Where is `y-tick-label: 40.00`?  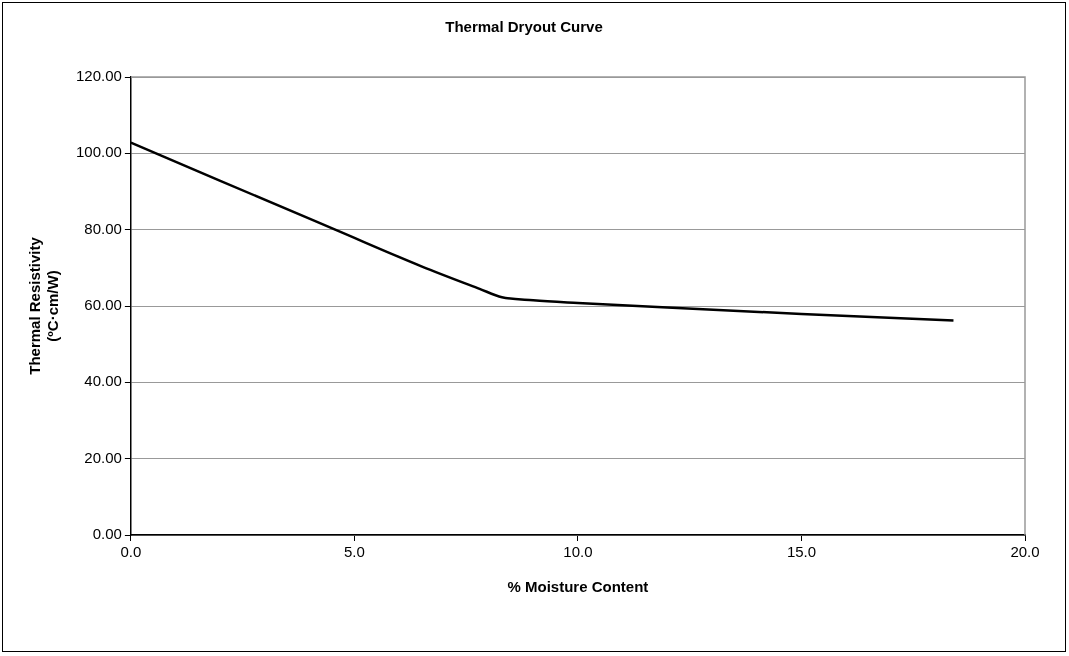 y-tick-label: 40.00 is located at coordinates (103, 381).